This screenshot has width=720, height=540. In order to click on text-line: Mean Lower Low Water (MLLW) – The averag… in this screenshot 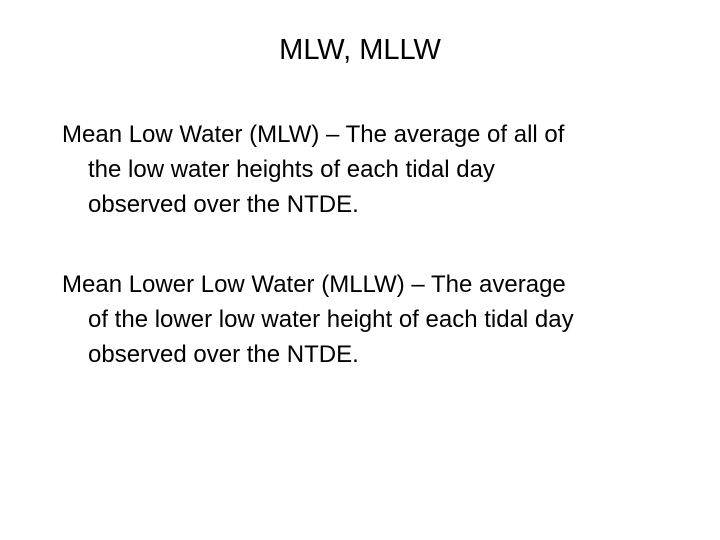, I will do `click(314, 284)`.